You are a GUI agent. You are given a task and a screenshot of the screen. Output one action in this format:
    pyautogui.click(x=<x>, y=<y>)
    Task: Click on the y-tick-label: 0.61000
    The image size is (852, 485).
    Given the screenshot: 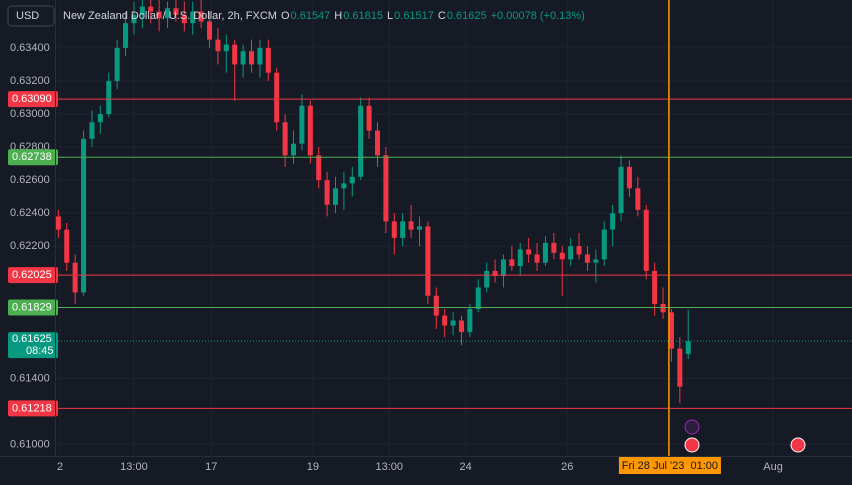 What is the action you would take?
    pyautogui.click(x=30, y=444)
    